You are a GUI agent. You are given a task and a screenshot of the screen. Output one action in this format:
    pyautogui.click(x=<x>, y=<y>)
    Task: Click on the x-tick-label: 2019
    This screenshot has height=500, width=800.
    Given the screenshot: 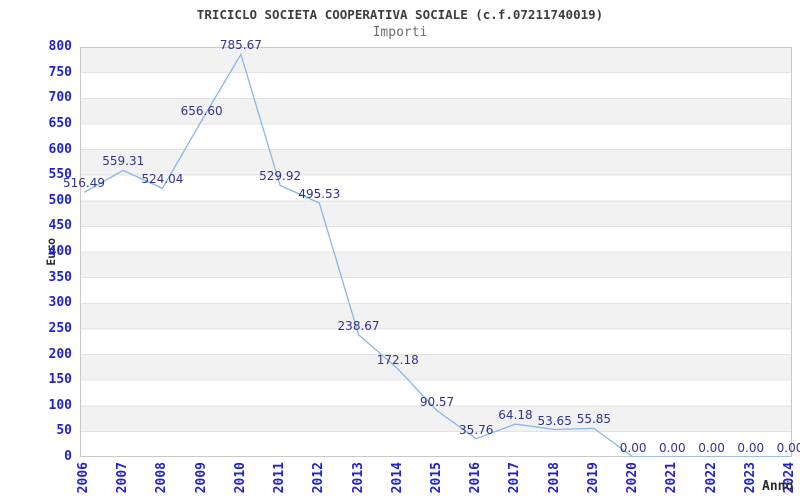 What is the action you would take?
    pyautogui.click(x=593, y=478)
    